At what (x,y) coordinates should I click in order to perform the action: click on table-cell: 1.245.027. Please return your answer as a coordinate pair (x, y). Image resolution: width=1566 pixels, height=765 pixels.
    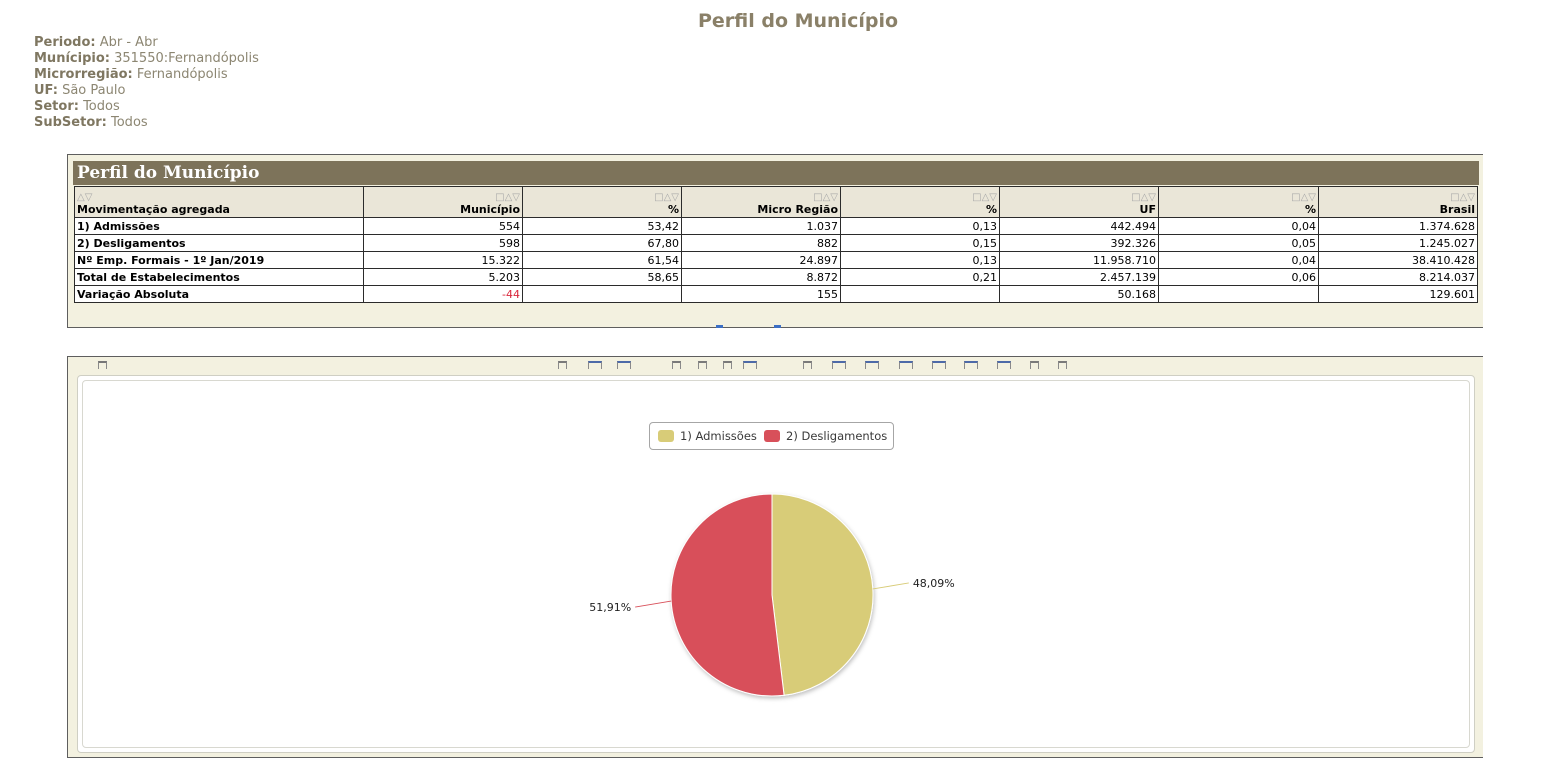
    Looking at the image, I should click on (1398, 243).